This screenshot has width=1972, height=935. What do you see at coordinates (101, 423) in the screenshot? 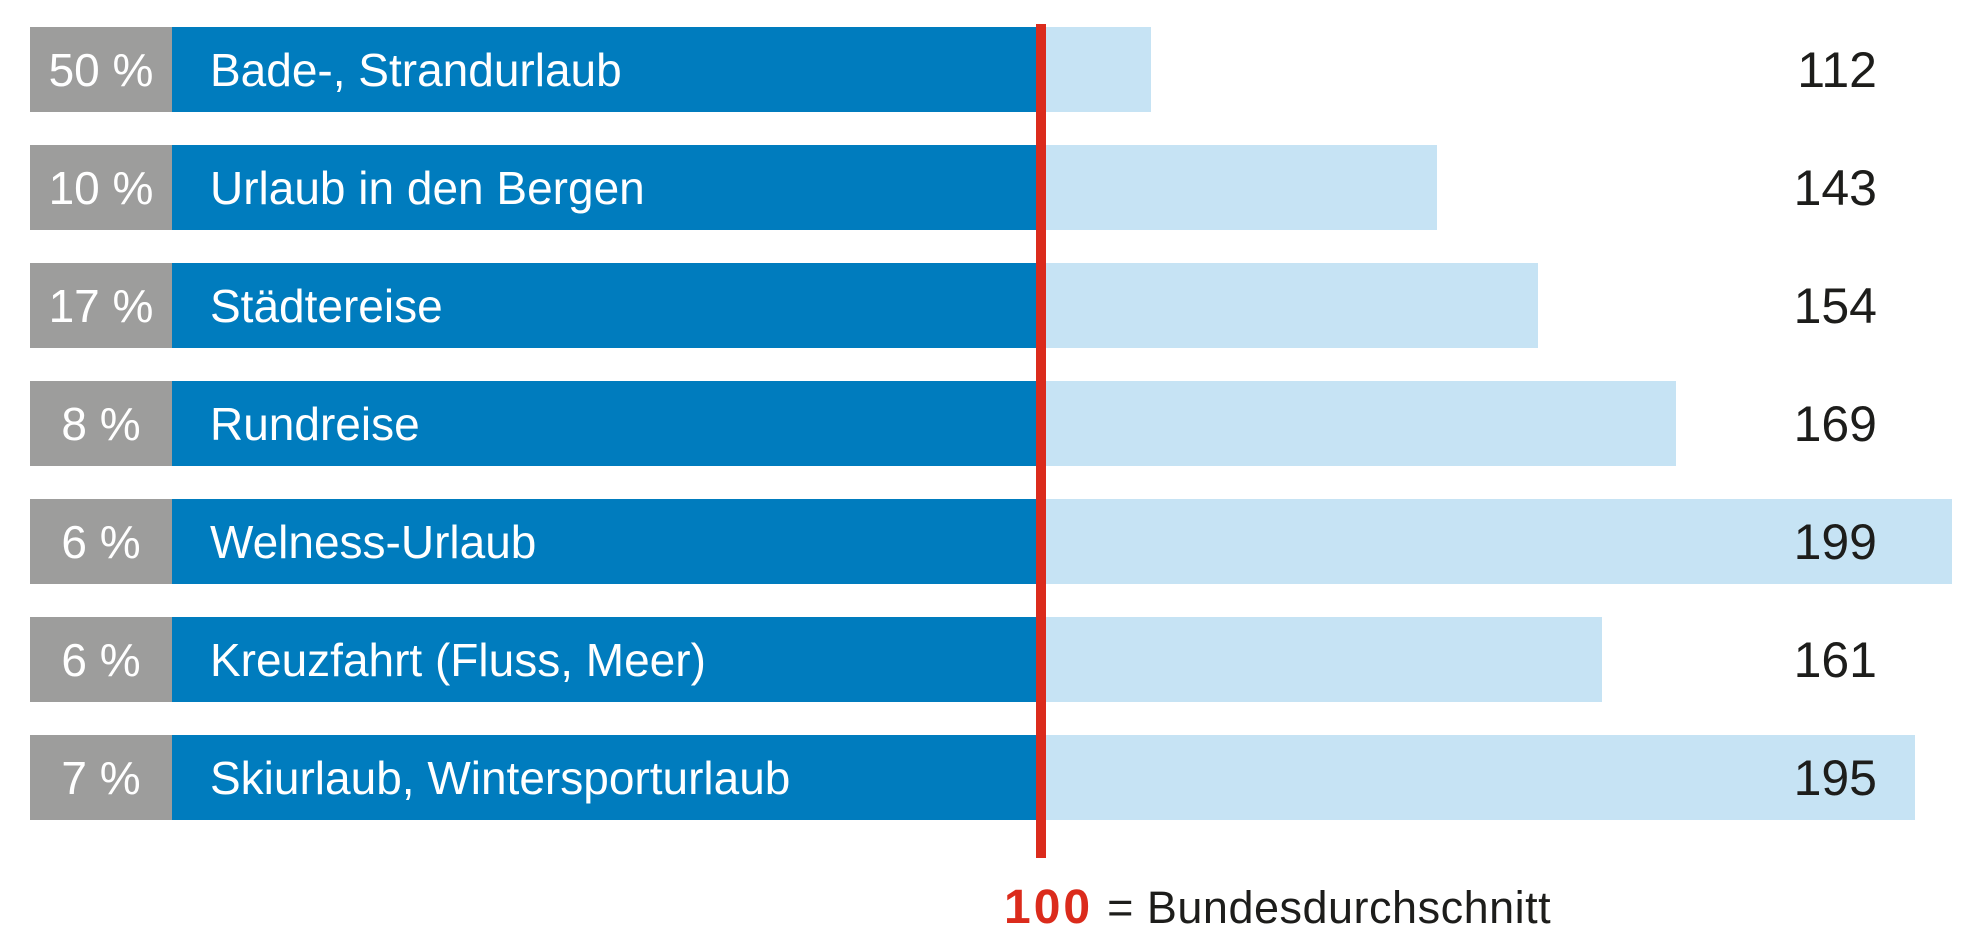
I see `share-percent-box: 8 %` at bounding box center [101, 423].